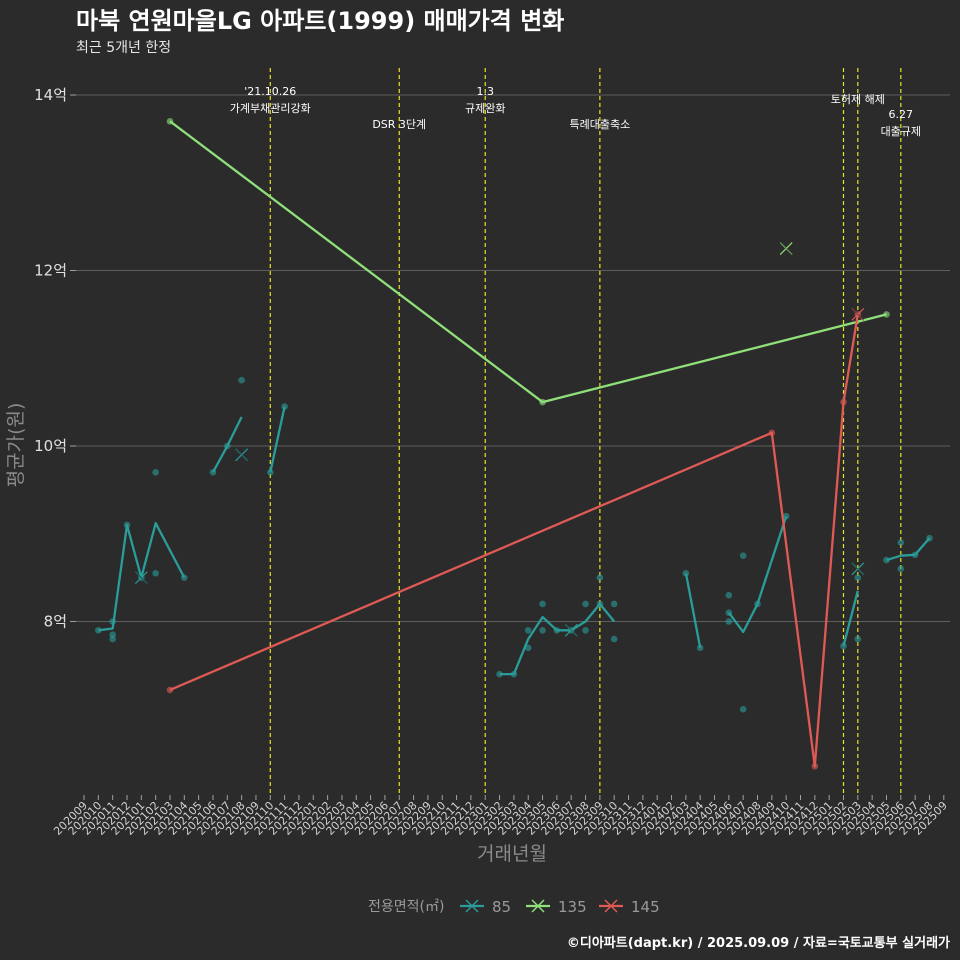  Describe the element at coordinates (320, 21) in the screenshot. I see `chart-title: 마북 연원마을LG 아파트(1999) 매매가격 변화` at that location.